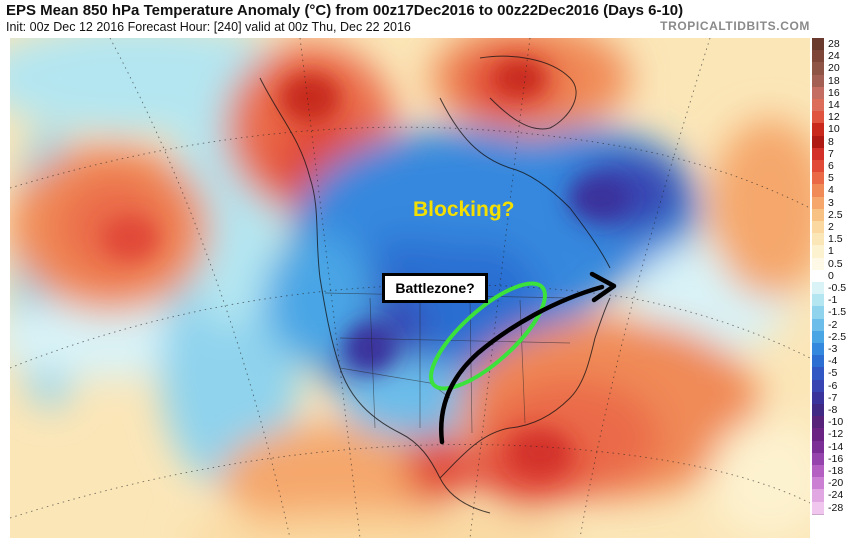  Describe the element at coordinates (522, 364) in the screenshot. I see `storm-track-arrow-icon` at that location.